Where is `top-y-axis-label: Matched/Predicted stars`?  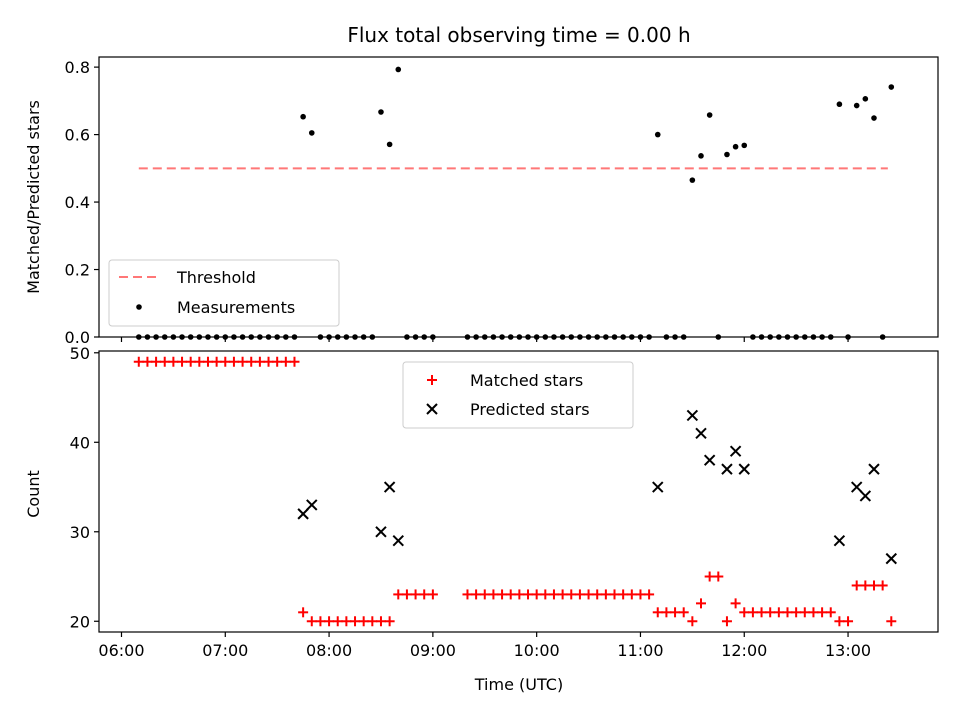 top-y-axis-label: Matched/Predicted stars is located at coordinates (33, 197).